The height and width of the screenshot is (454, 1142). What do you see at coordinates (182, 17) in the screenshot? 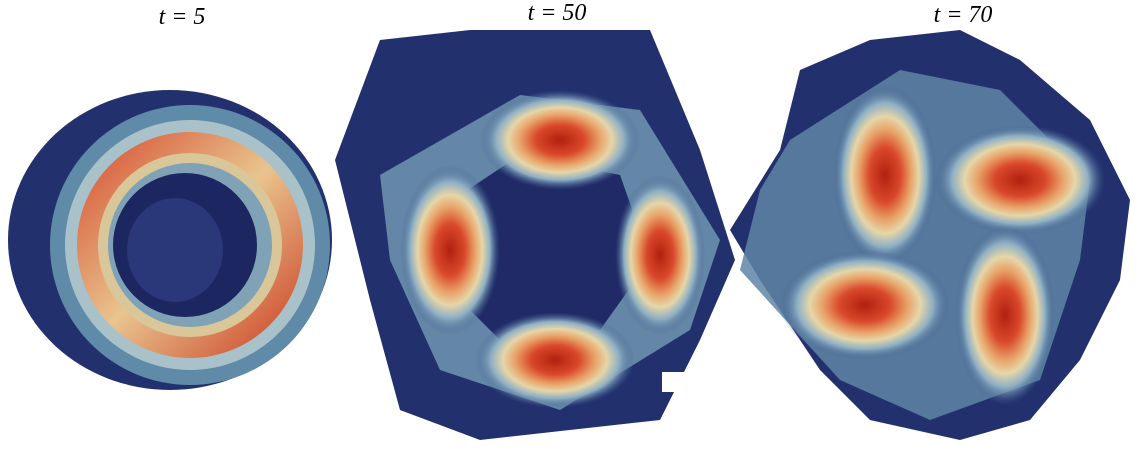
I see `panel-label: t = 5` at bounding box center [182, 17].